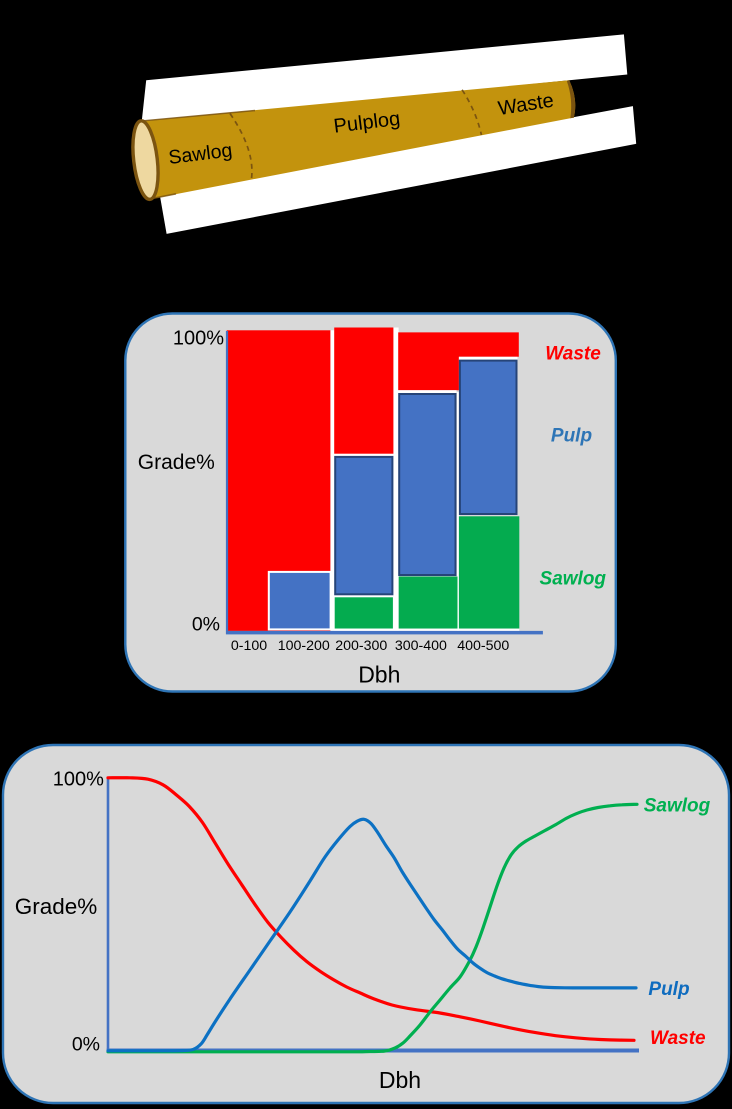 The height and width of the screenshot is (1109, 732). Describe the element at coordinates (304, 646) in the screenshot. I see `svg-text: 100-200` at that location.